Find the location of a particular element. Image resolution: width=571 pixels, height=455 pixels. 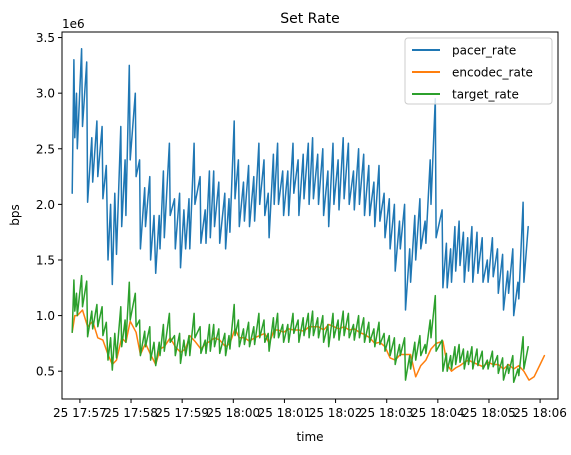

legend-box is located at coordinates (478, 71).